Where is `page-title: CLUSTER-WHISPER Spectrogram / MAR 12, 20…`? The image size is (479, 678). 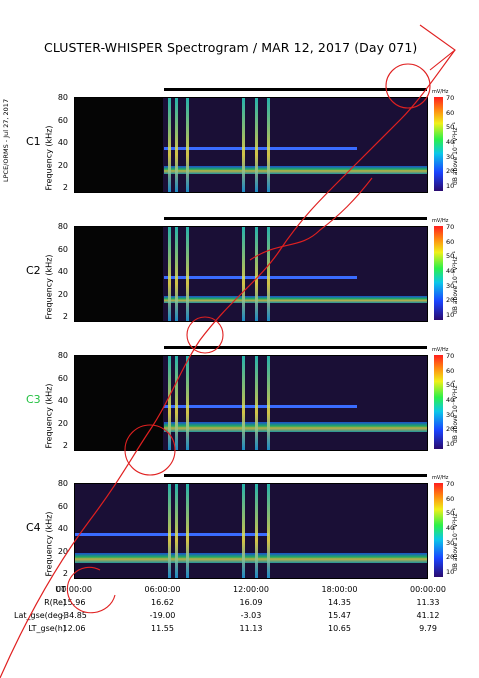
page-title: CLUSTER-WHISPER Spectrogram / MAR 12, 20… is located at coordinates (231, 47).